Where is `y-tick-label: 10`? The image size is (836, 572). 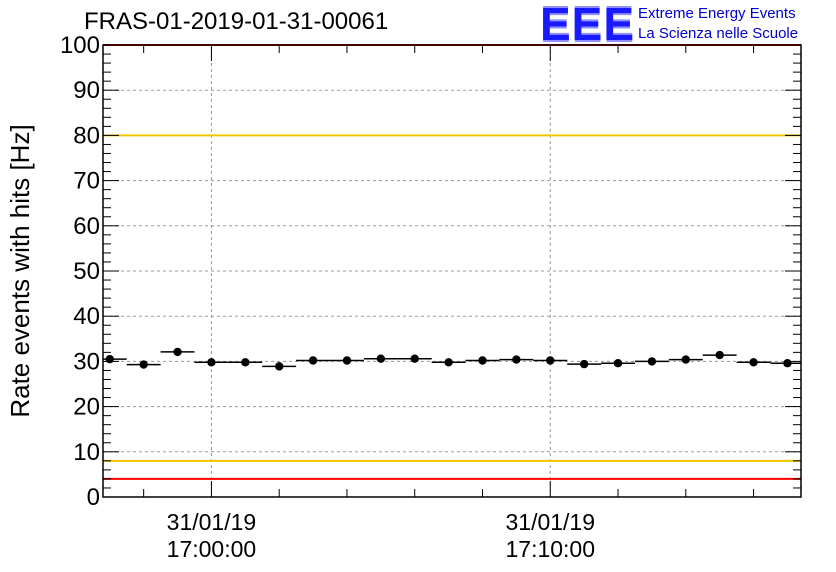
y-tick-label: 10 is located at coordinates (86, 452).